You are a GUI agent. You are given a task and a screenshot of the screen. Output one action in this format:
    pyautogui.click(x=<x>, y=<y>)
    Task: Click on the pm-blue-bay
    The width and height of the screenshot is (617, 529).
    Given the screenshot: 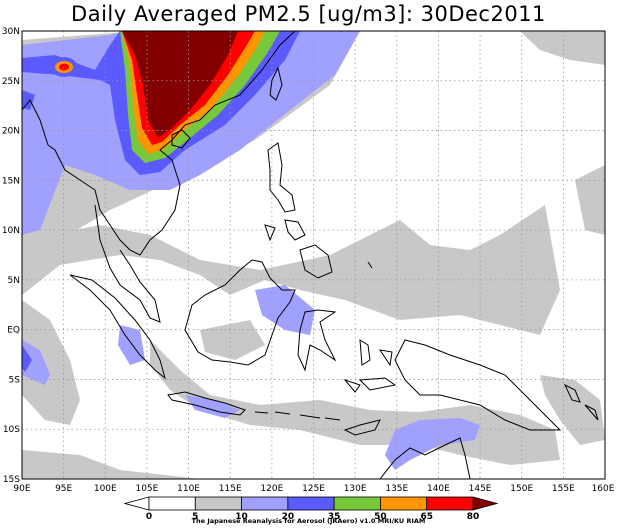 What is the action you would take?
    pyautogui.click(x=28, y=100)
    